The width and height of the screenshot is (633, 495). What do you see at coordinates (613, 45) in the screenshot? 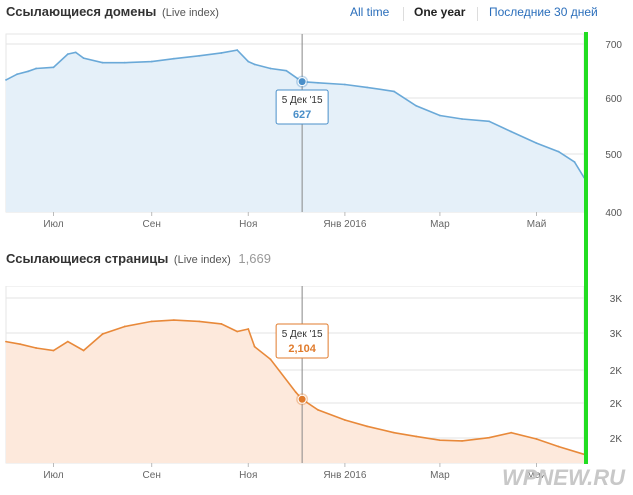
I see `y-tick-label: 700` at bounding box center [613, 45].